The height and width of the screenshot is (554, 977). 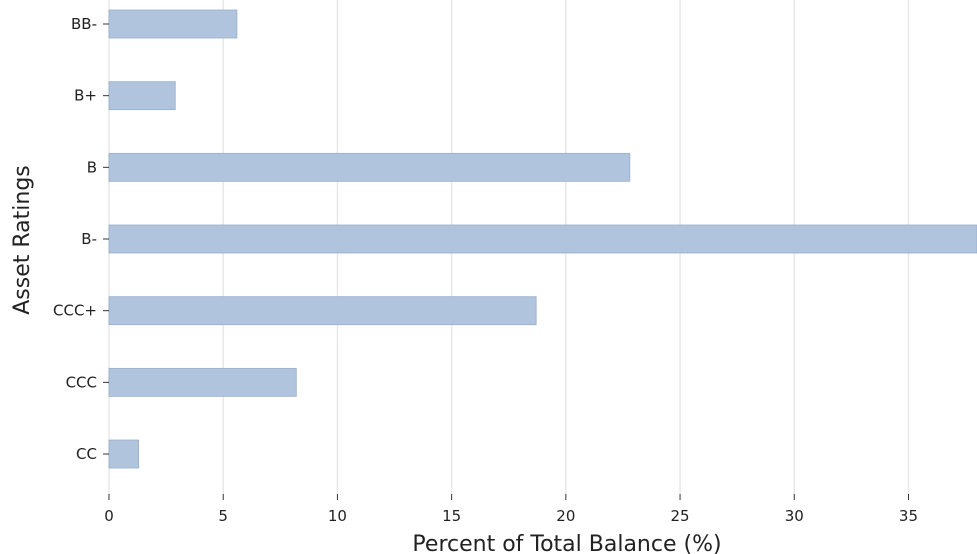 I want to click on bar-CCC+, so click(x=322, y=311).